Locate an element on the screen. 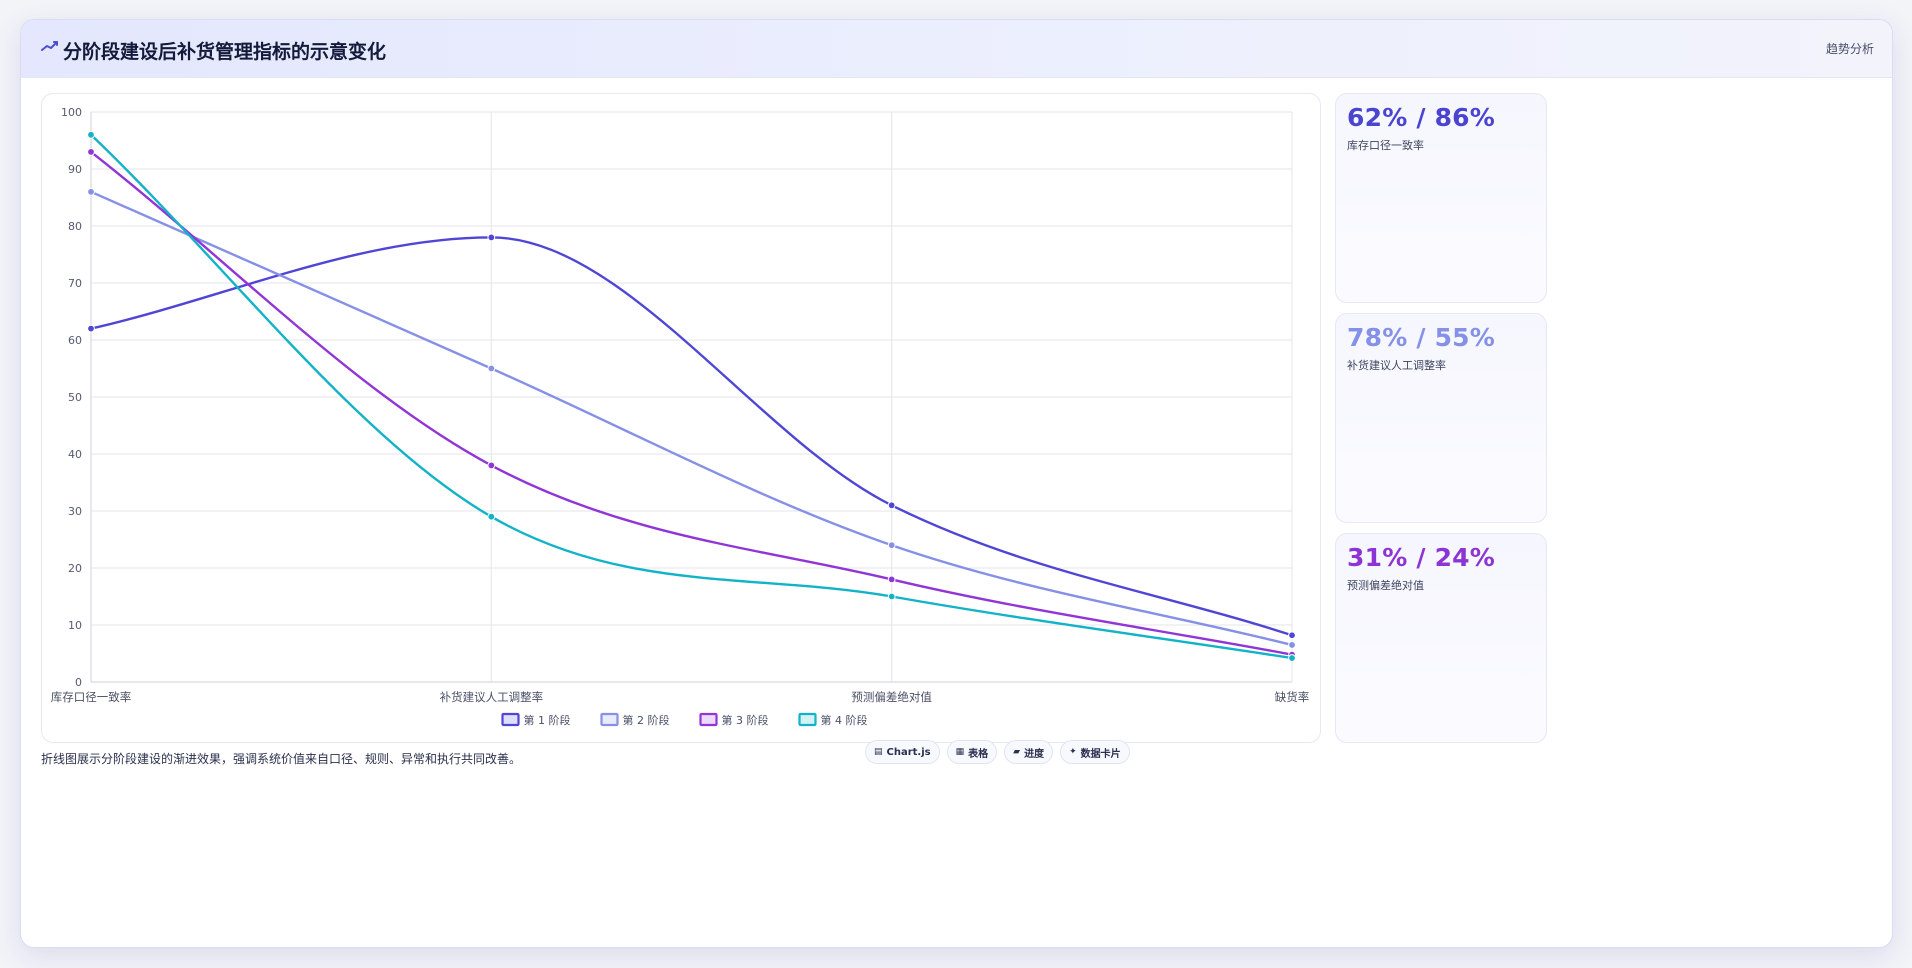  badge-data-card: ✦ 数据卡片 is located at coordinates (1095, 752).